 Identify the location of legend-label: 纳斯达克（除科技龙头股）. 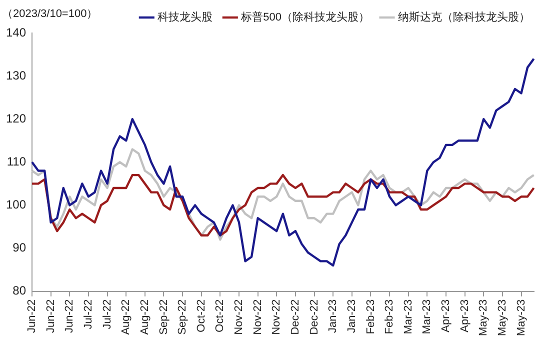
(464, 17).